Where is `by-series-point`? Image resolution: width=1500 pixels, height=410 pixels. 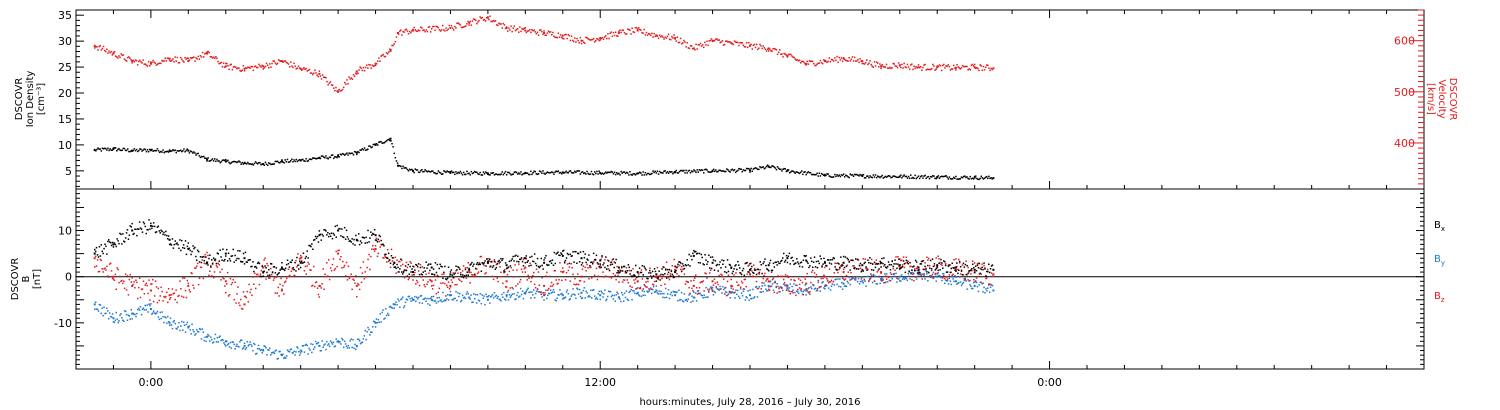 by-series-point is located at coordinates (656, 290).